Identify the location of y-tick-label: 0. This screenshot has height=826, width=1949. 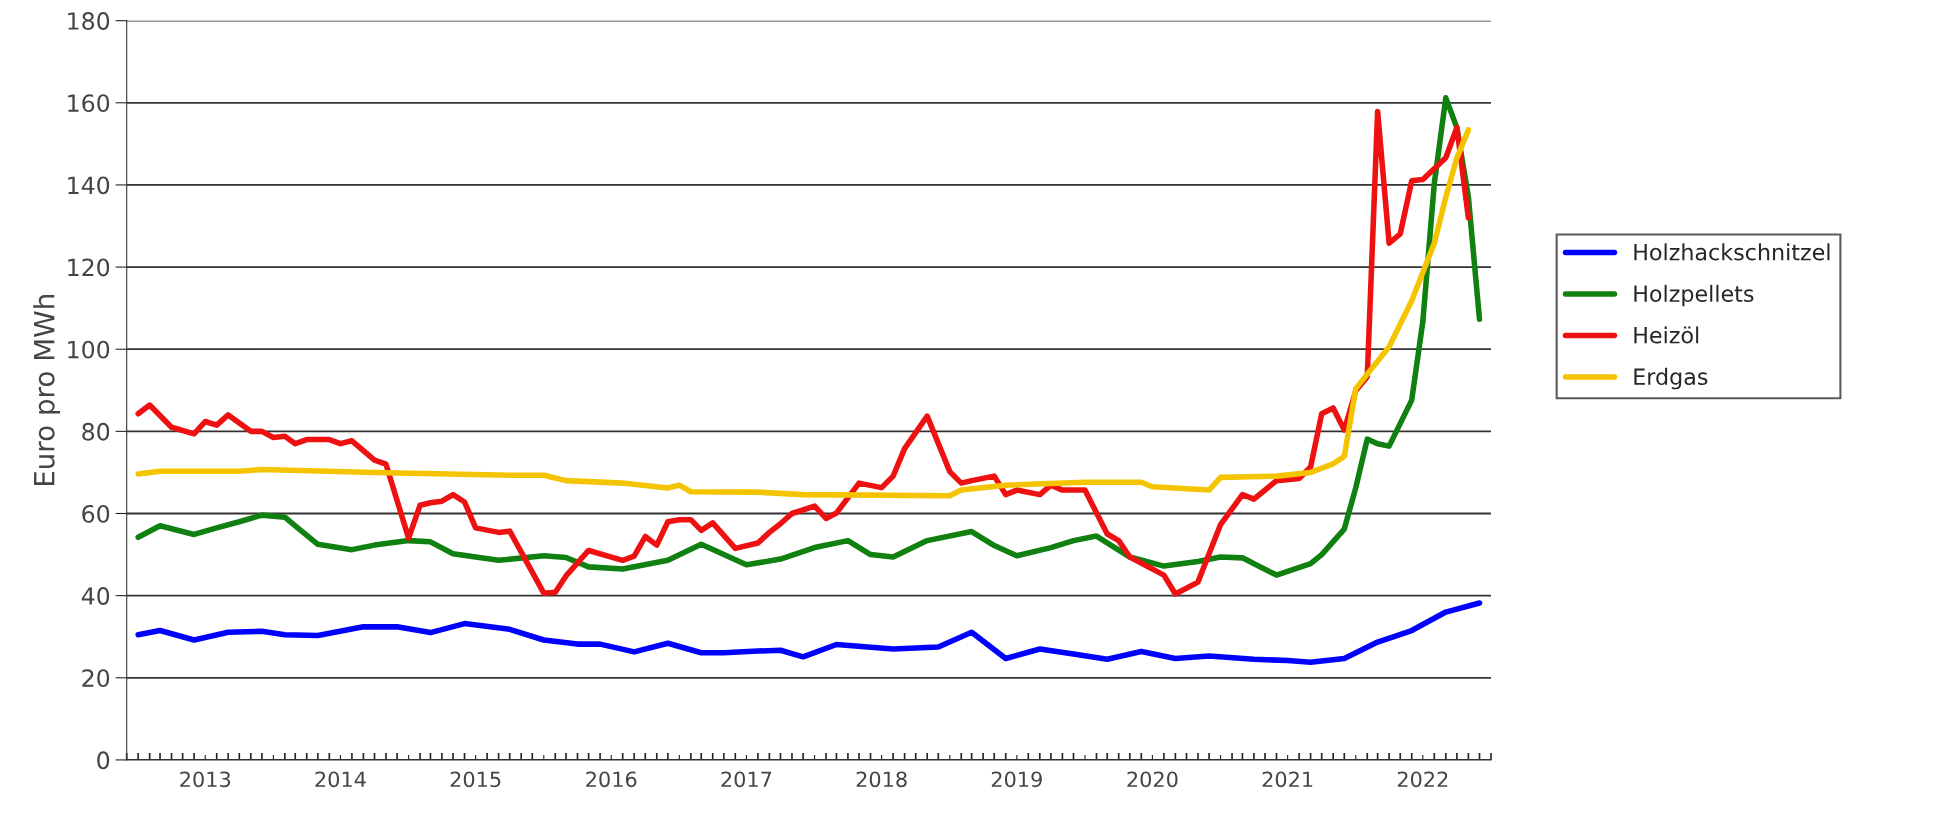
(103, 760).